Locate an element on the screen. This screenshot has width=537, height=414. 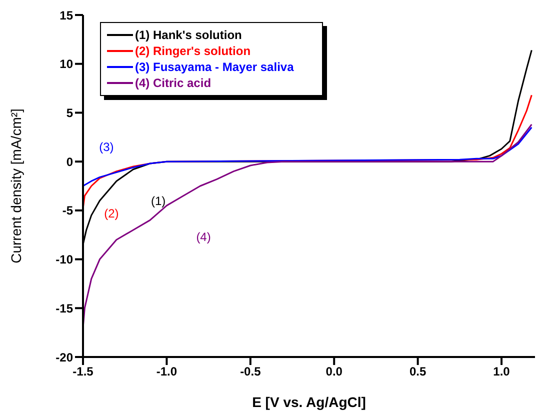
x-tick-label: 0.5 is located at coordinates (417, 371).